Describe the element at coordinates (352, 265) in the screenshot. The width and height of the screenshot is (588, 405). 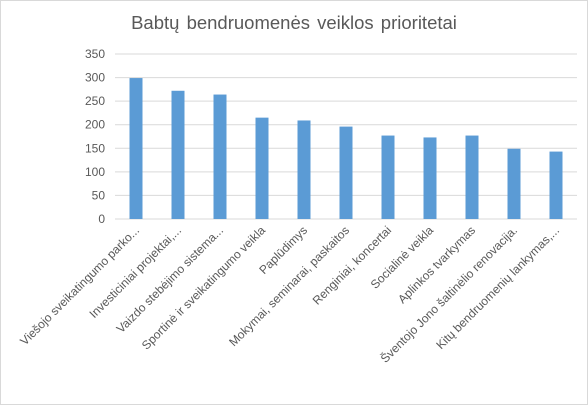
I see `x-tick-label: Renginiai, koncertai` at that location.